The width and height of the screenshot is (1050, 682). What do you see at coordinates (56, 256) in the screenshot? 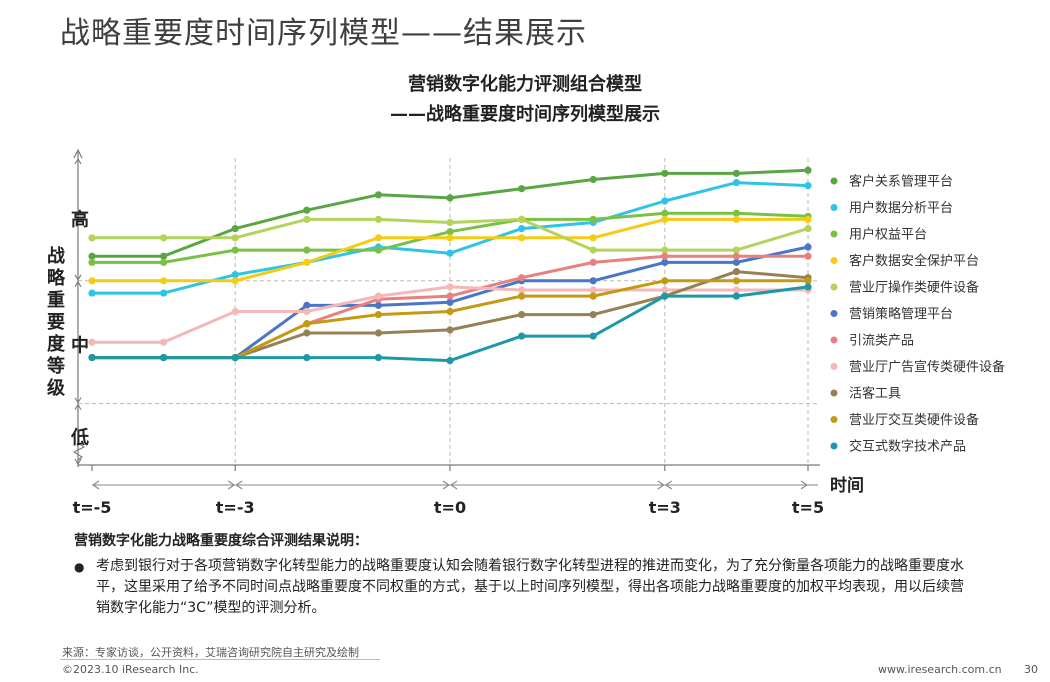
I see `y-axis-label-char: 战` at bounding box center [56, 256].